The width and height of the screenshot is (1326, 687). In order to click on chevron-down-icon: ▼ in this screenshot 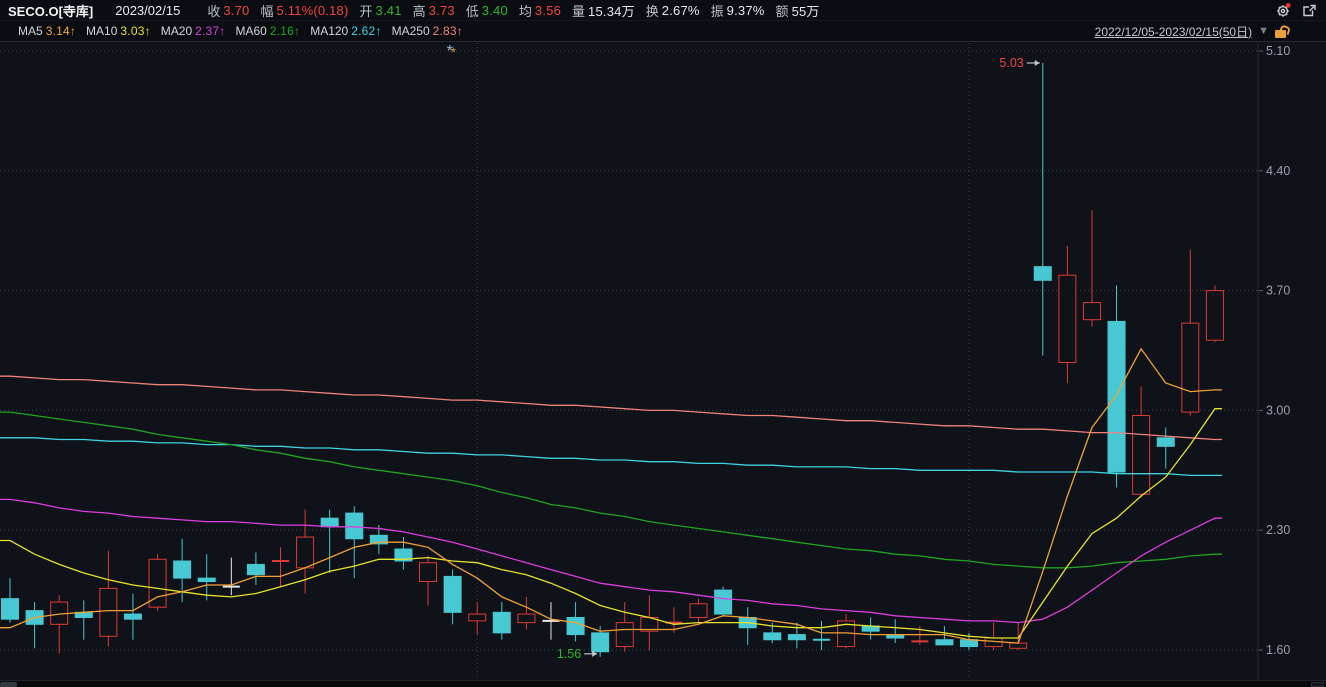, I will do `click(1263, 31)`.